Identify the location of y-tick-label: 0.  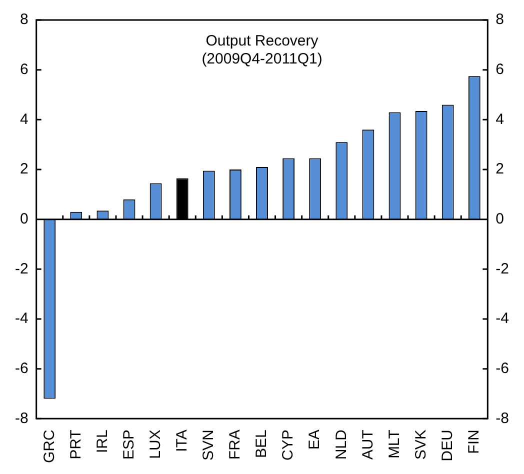
(24, 219).